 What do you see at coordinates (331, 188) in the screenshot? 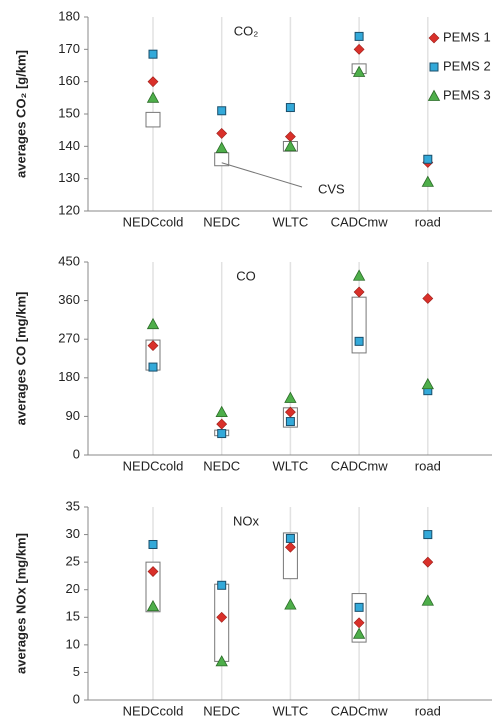
I see `annotation: CVS` at bounding box center [331, 188].